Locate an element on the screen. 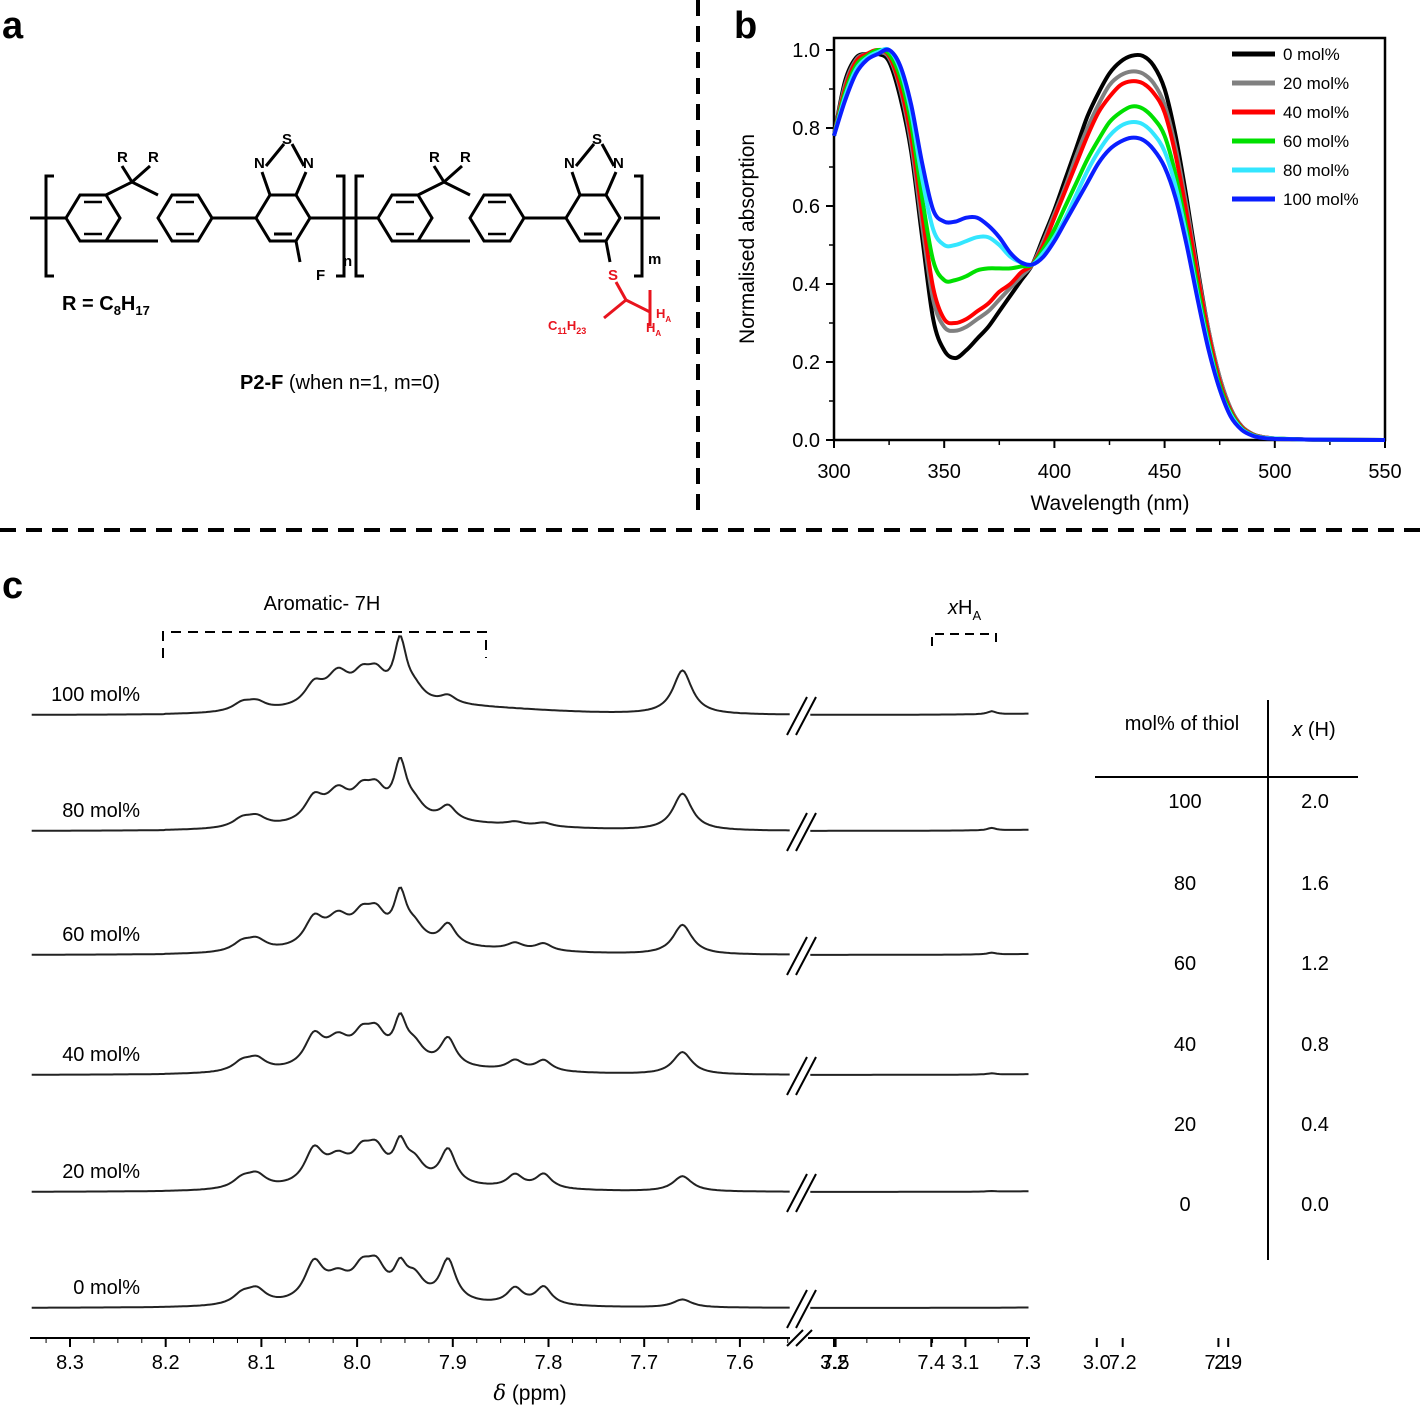  xha-label: xHA is located at coordinates (964, 610).